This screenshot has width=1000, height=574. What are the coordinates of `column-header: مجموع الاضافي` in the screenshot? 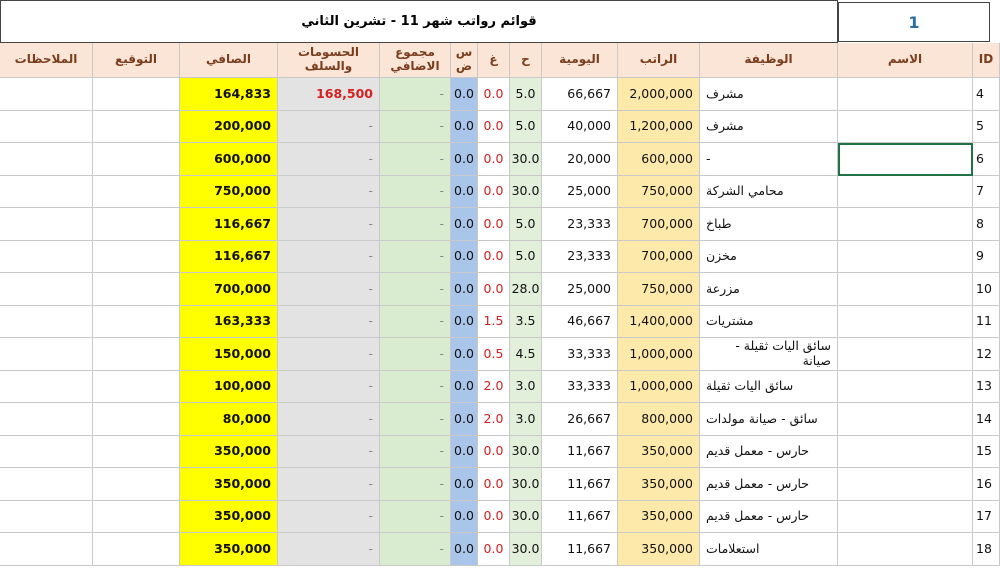 It's located at (415, 60).